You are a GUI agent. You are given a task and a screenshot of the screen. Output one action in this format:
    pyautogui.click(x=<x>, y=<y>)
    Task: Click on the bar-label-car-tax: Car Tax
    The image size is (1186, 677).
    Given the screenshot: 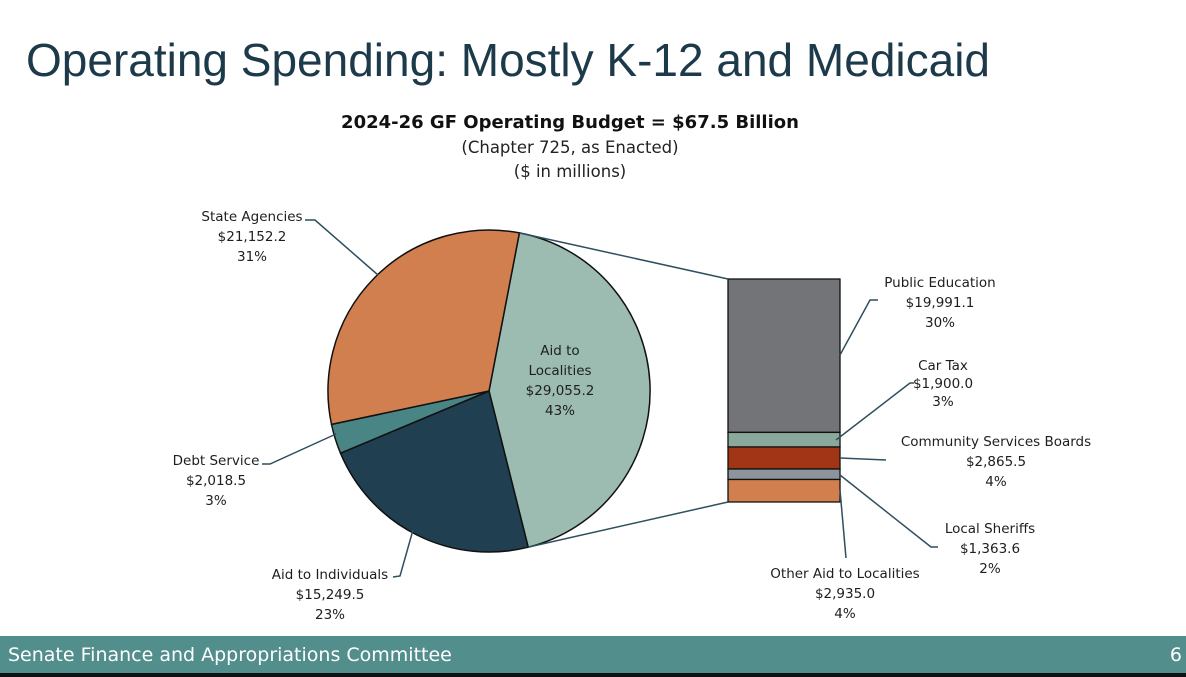 What is the action you would take?
    pyautogui.click(x=943, y=366)
    